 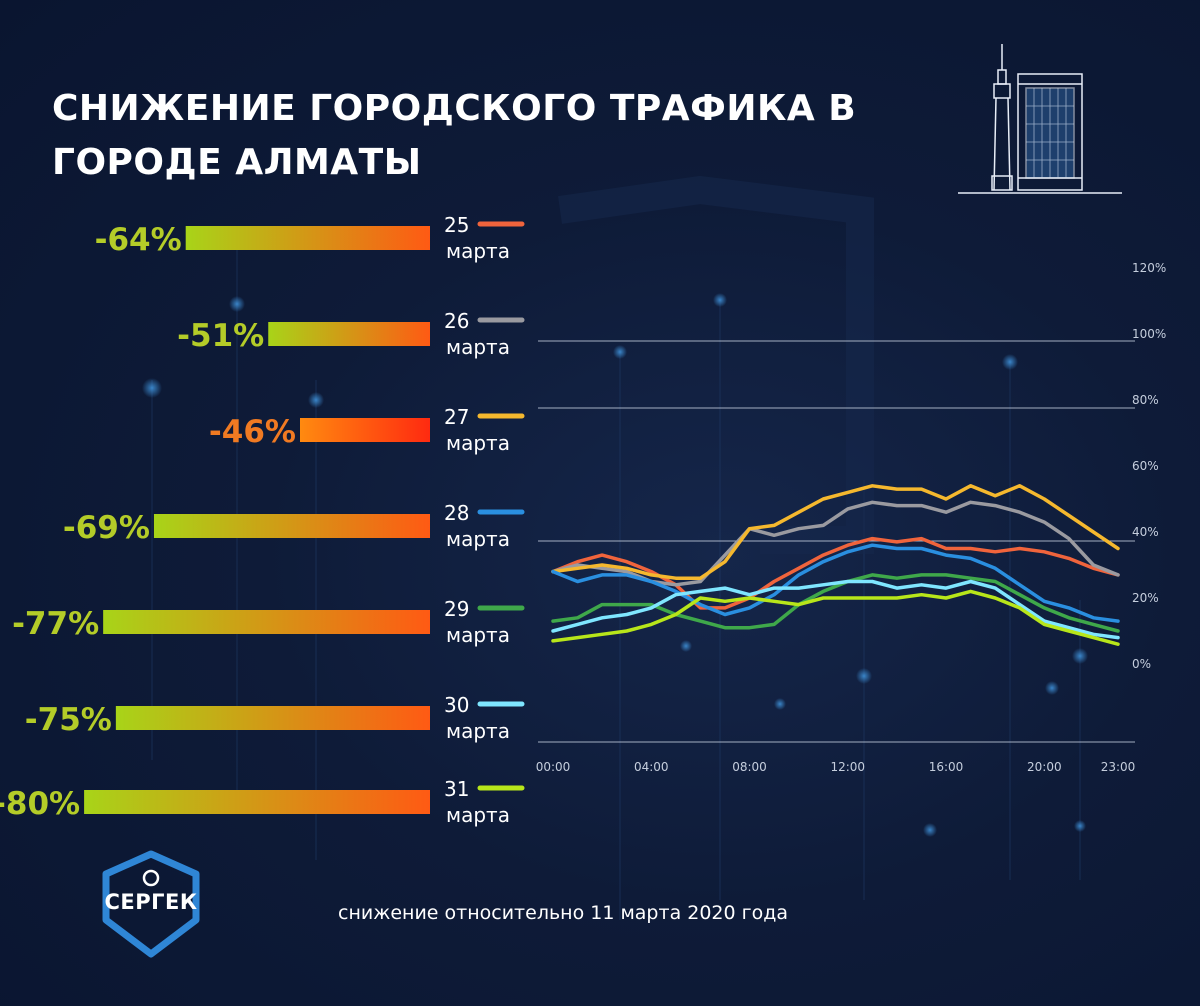 I want to click on legend-day: 31, so click(x=456, y=789).